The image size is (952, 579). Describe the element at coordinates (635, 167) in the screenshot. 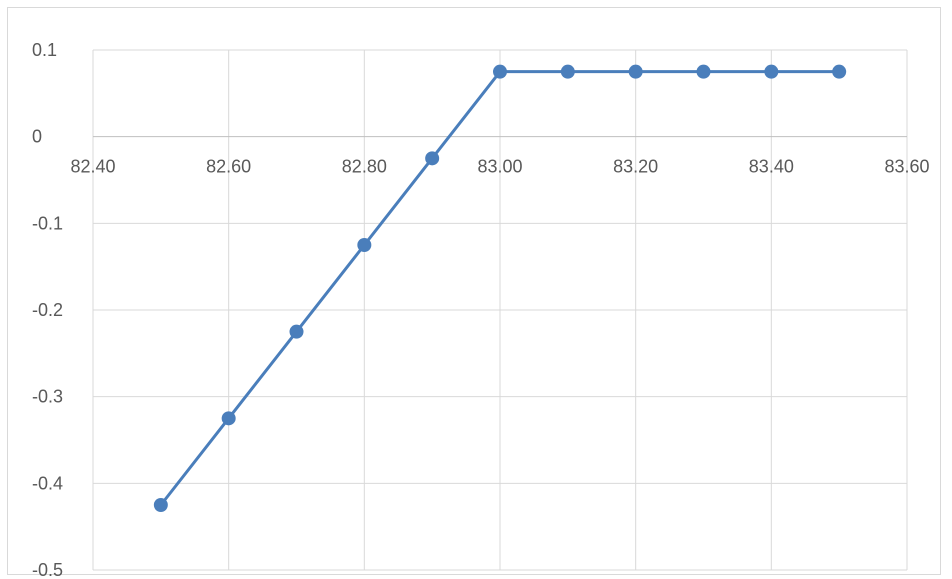

I see `x-tick-label: 83.20` at that location.